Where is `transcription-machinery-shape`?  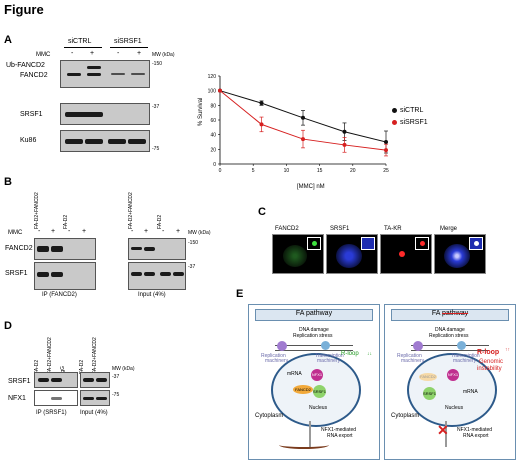 transcription-machinery-shape is located at coordinates (461, 345).